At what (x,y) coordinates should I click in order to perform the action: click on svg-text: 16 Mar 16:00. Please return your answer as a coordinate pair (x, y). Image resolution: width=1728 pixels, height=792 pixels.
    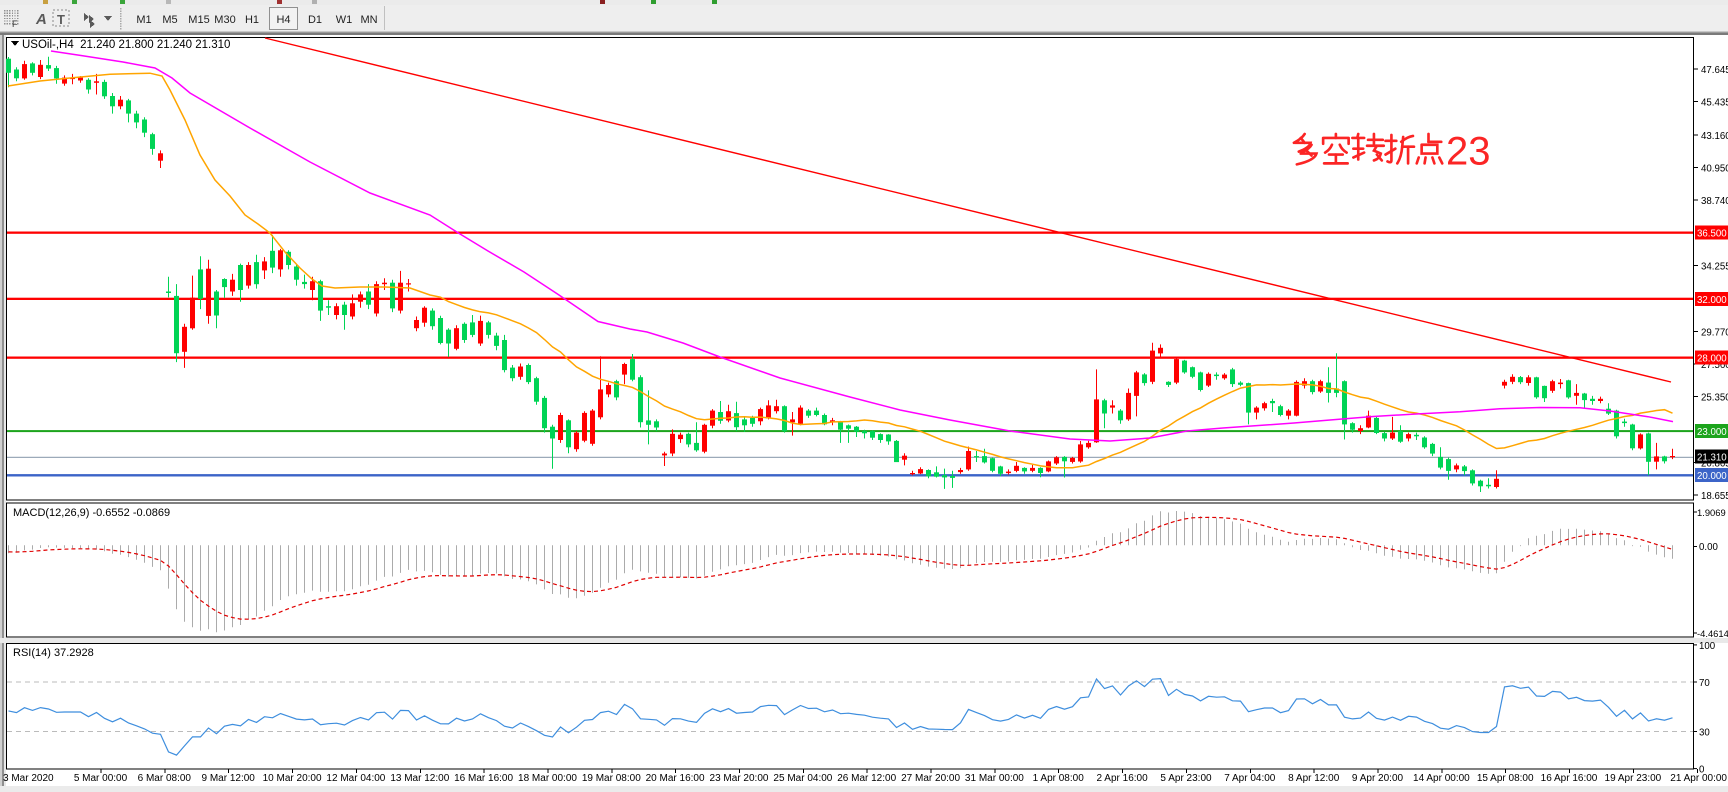
    Looking at the image, I should click on (483, 778).